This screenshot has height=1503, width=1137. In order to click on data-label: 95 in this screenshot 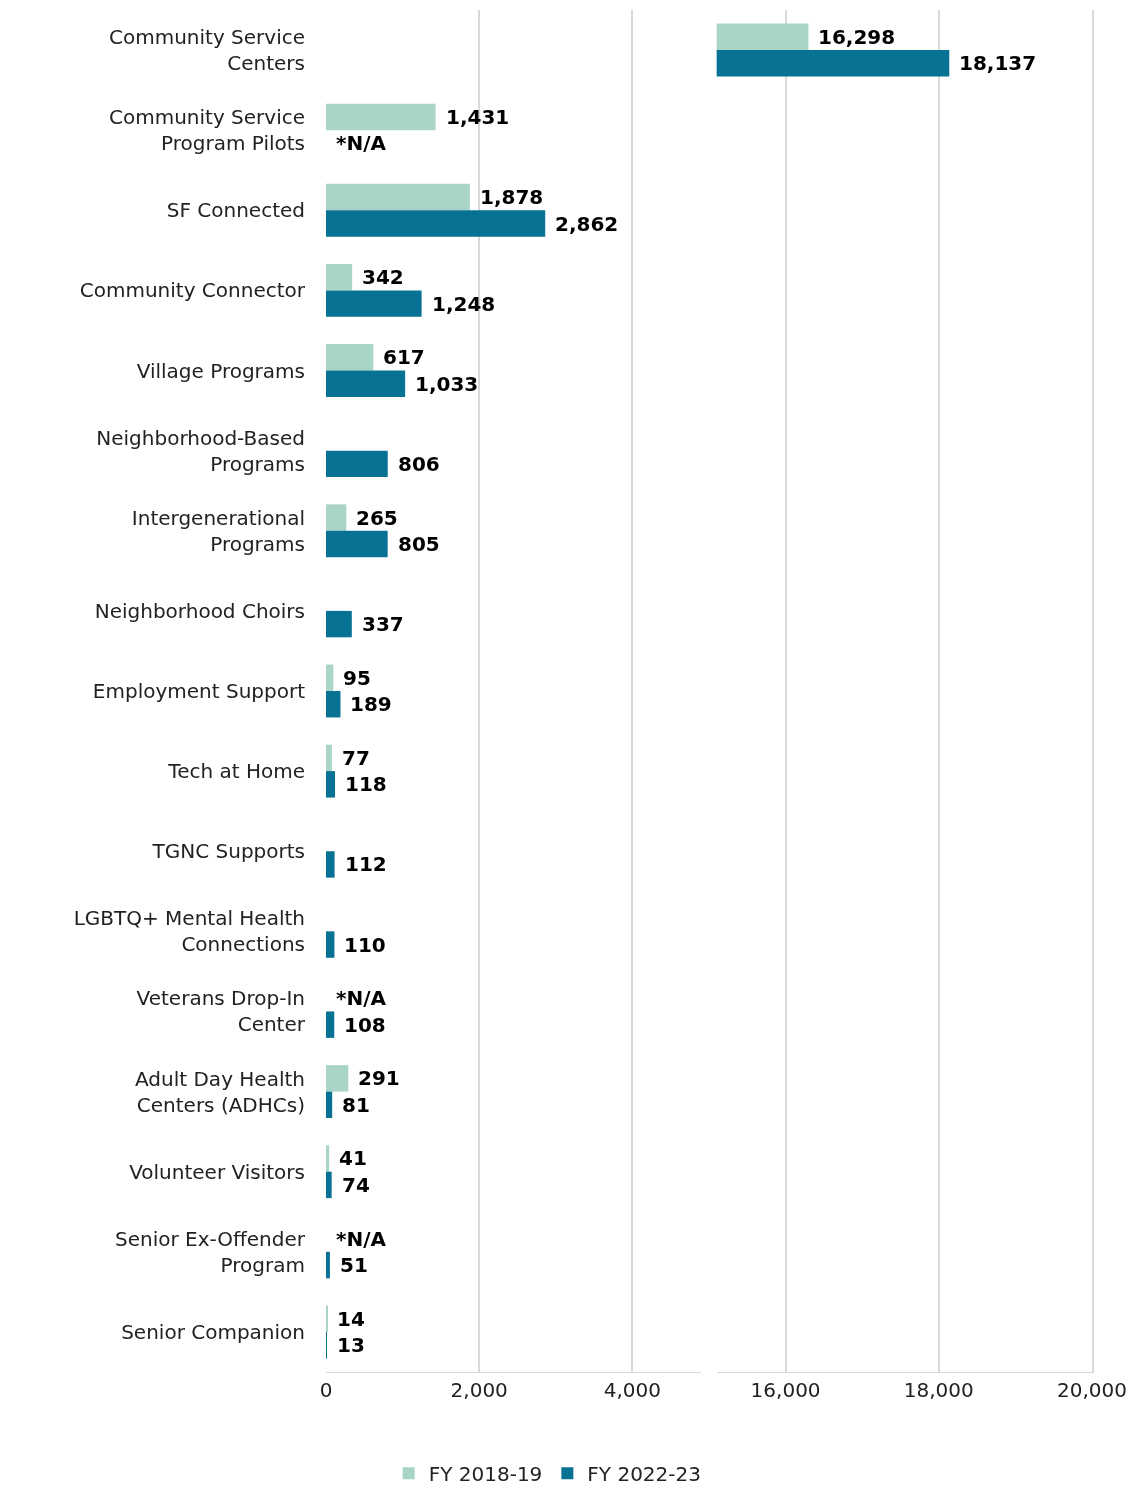, I will do `click(357, 678)`.